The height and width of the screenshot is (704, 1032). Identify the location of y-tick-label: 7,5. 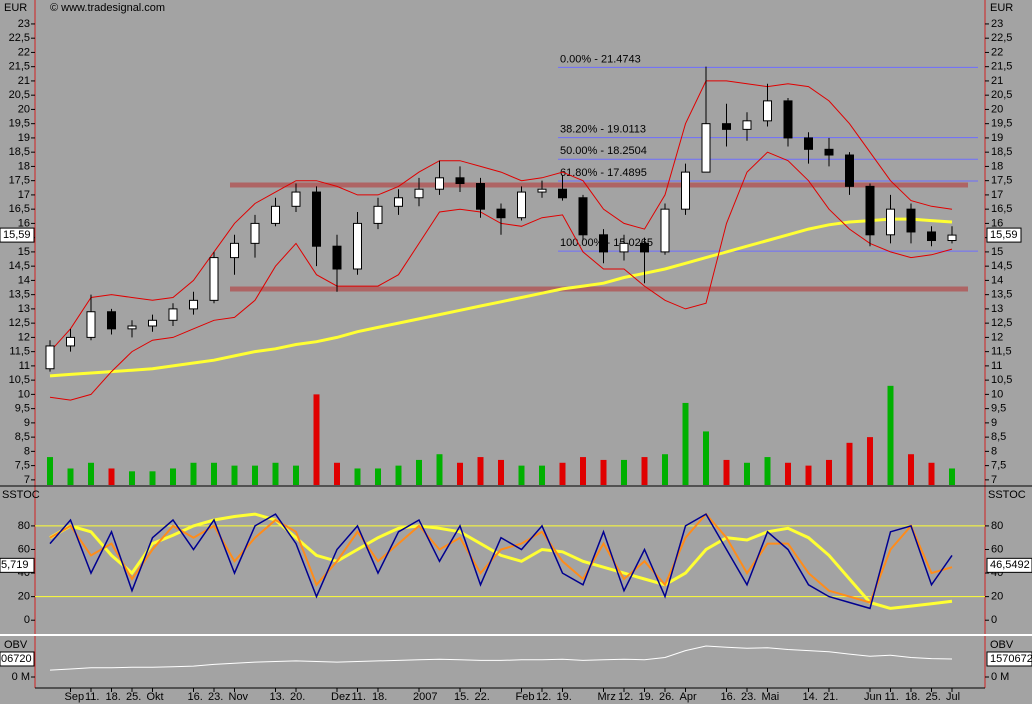
(22, 466).